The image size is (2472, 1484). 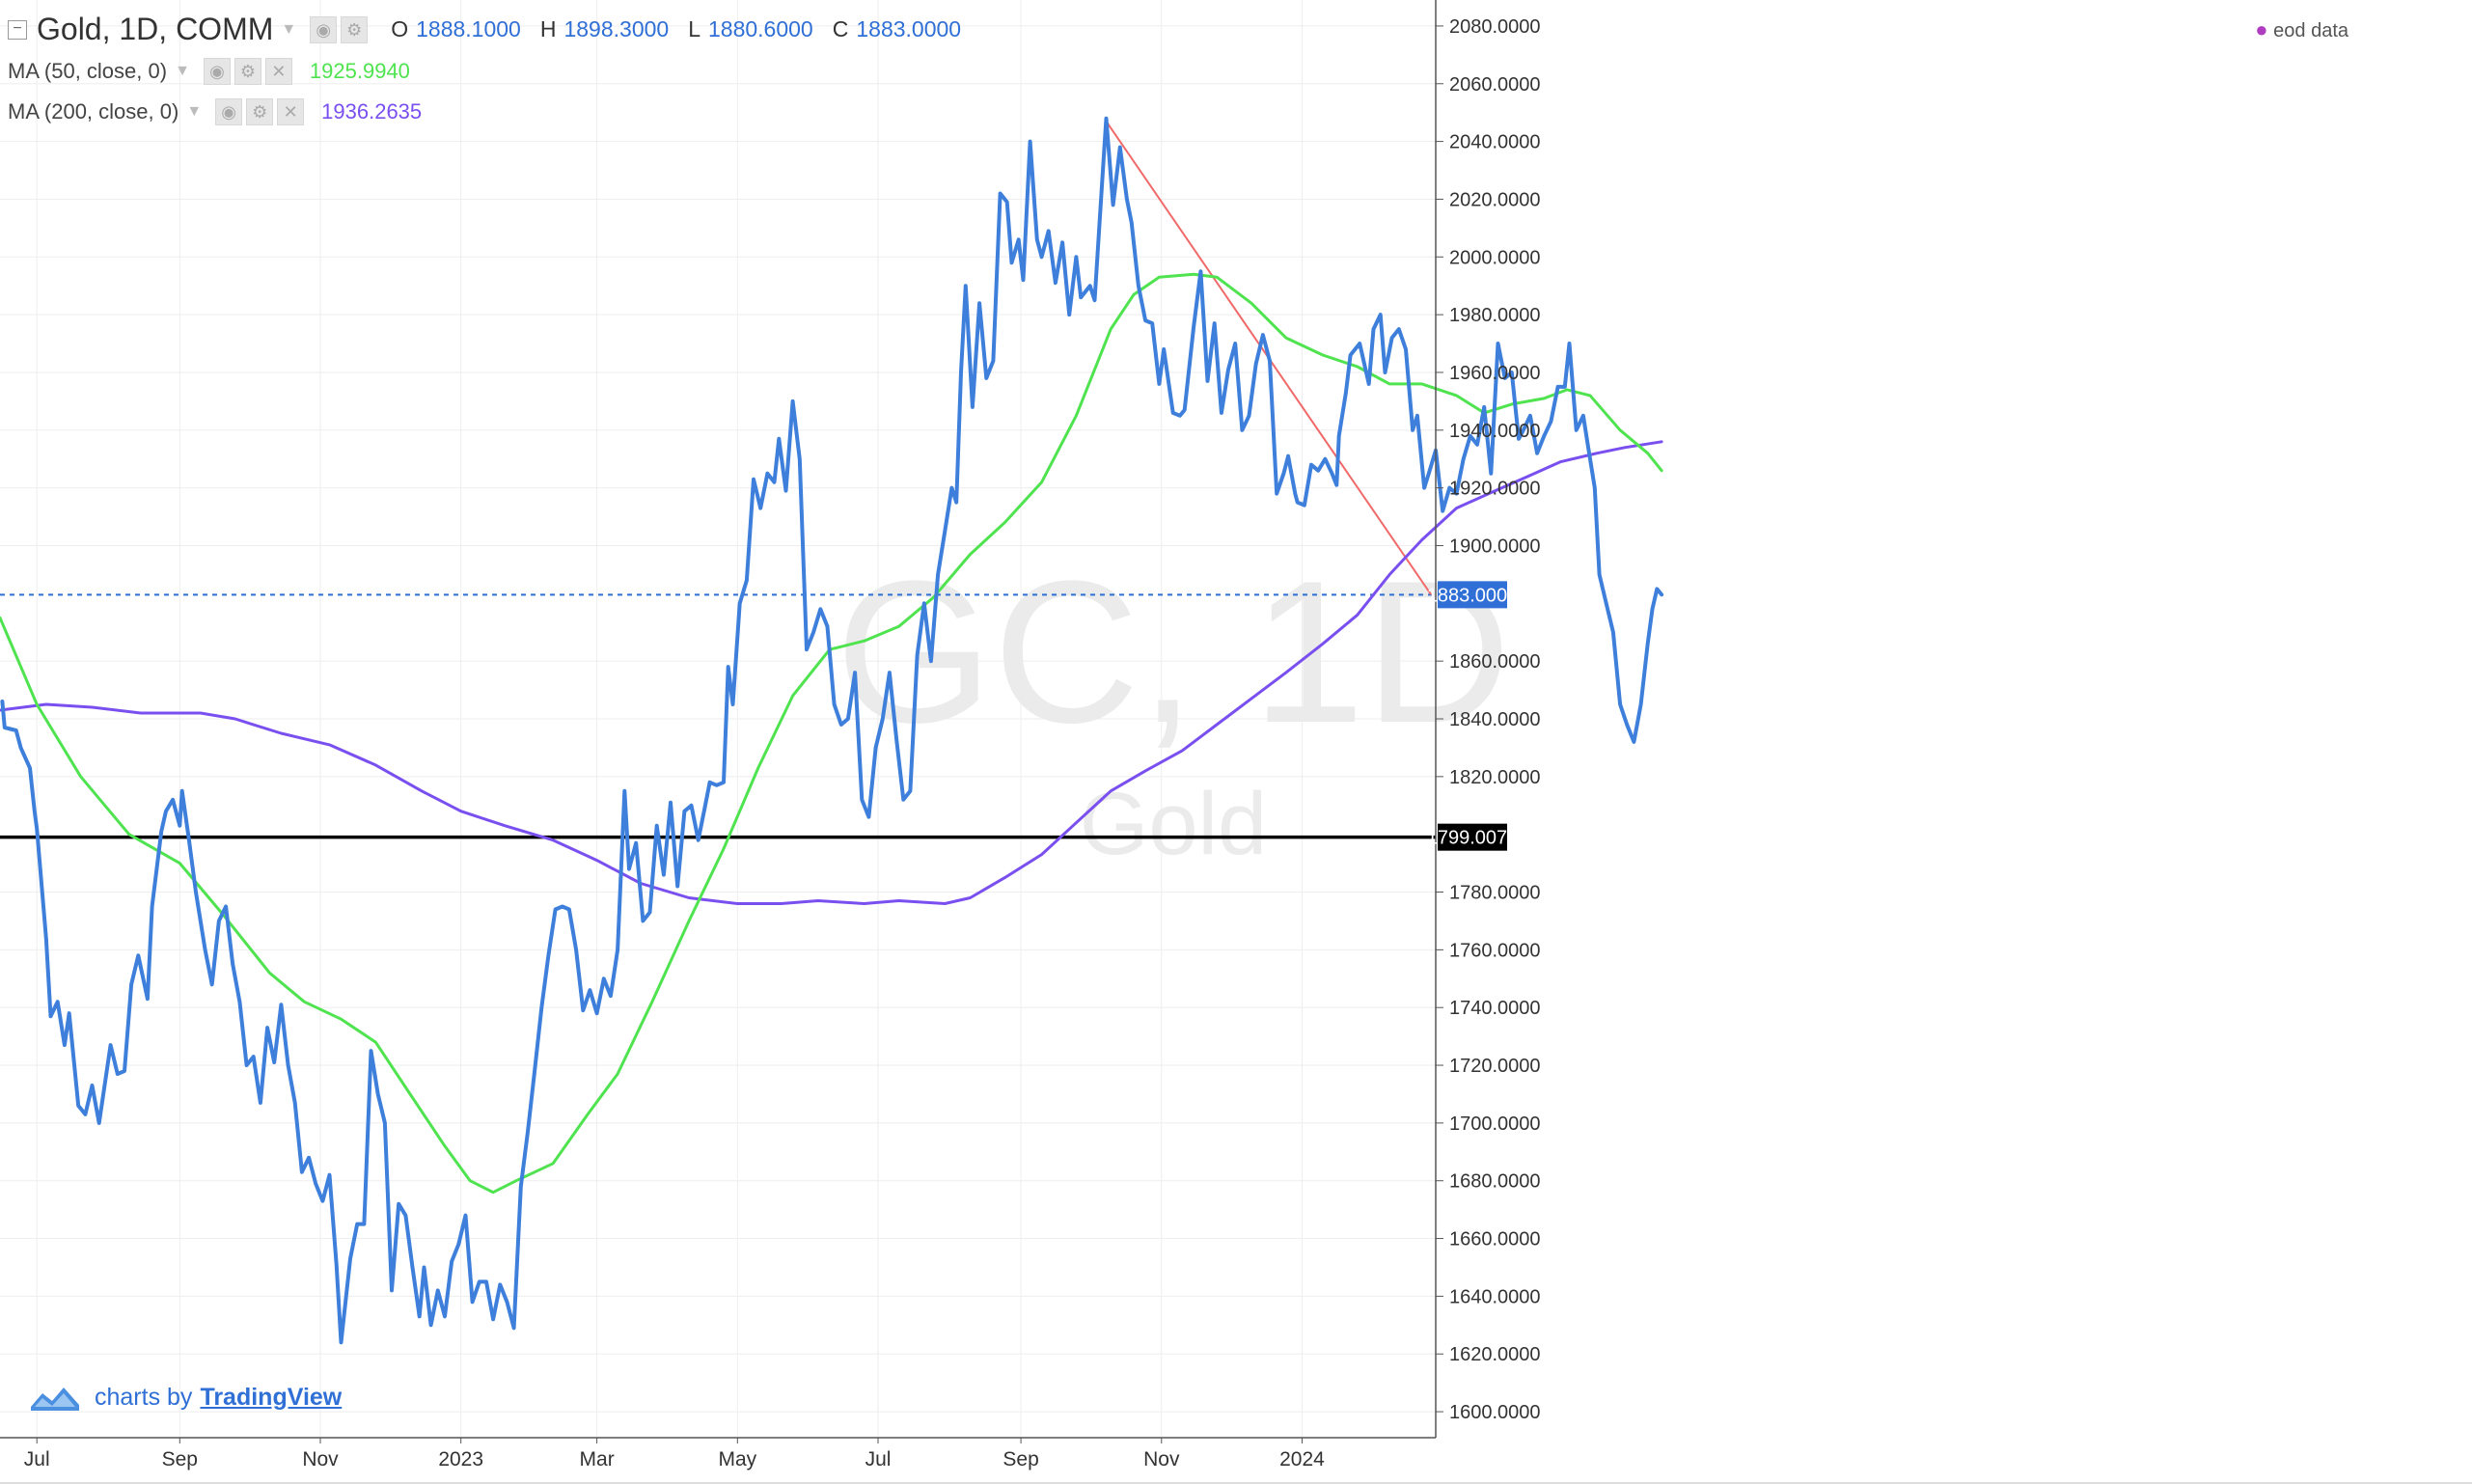 What do you see at coordinates (597, 1459) in the screenshot?
I see `x-tick-label: Mar` at bounding box center [597, 1459].